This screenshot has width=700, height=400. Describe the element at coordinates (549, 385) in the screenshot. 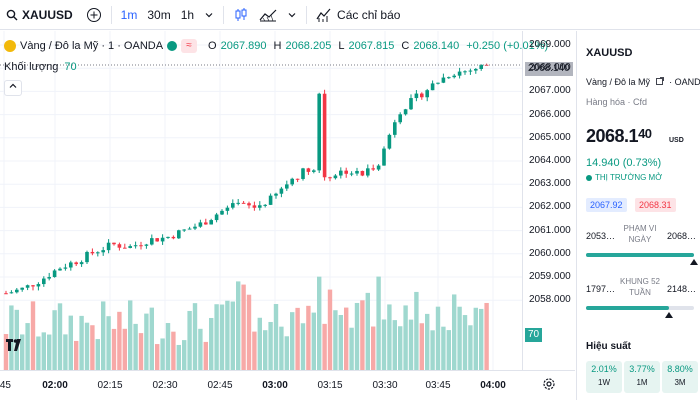

I see `gear-icon` at that location.